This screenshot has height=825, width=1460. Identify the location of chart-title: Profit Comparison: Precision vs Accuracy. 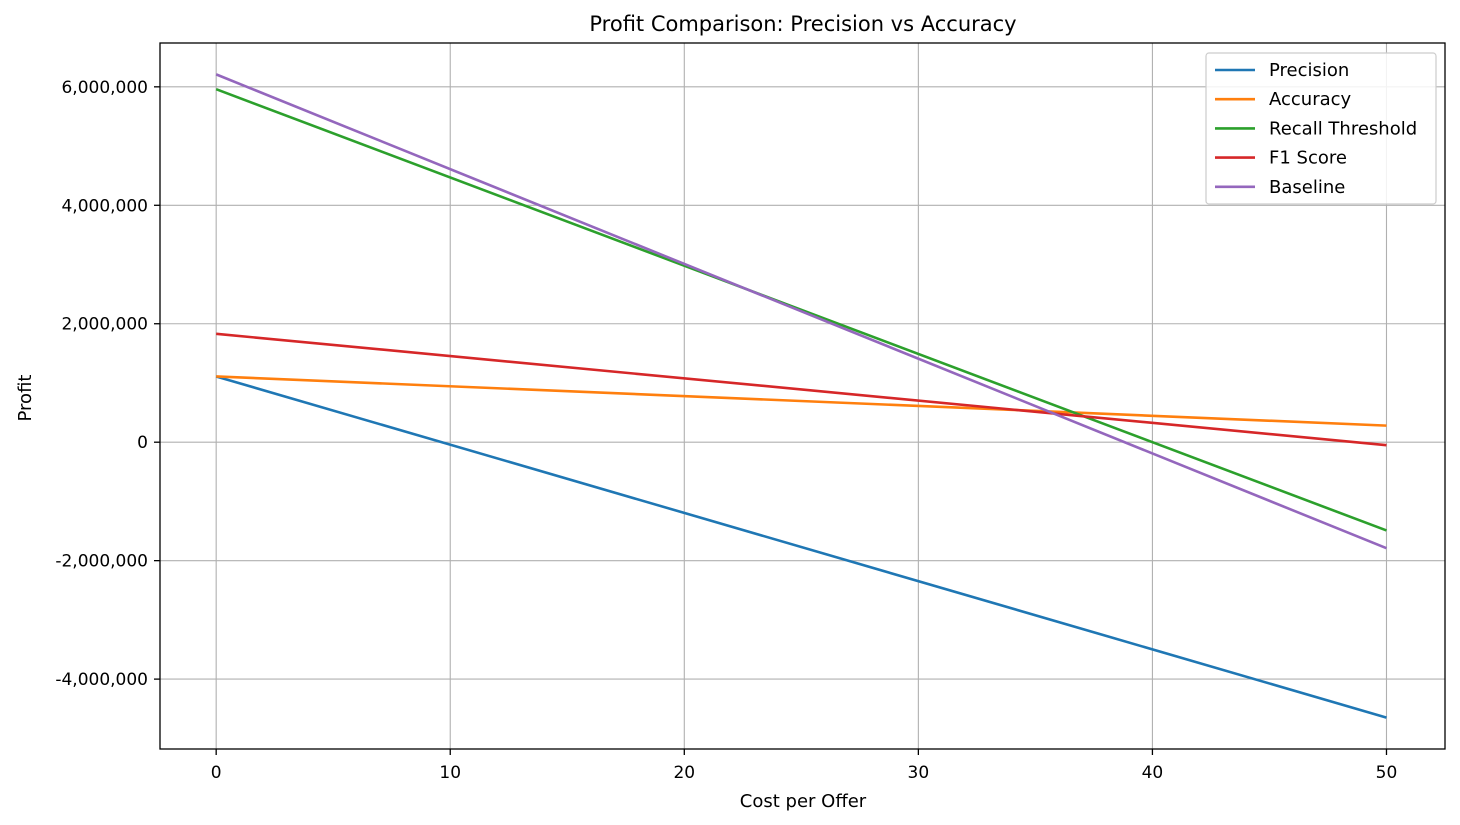
(802, 24).